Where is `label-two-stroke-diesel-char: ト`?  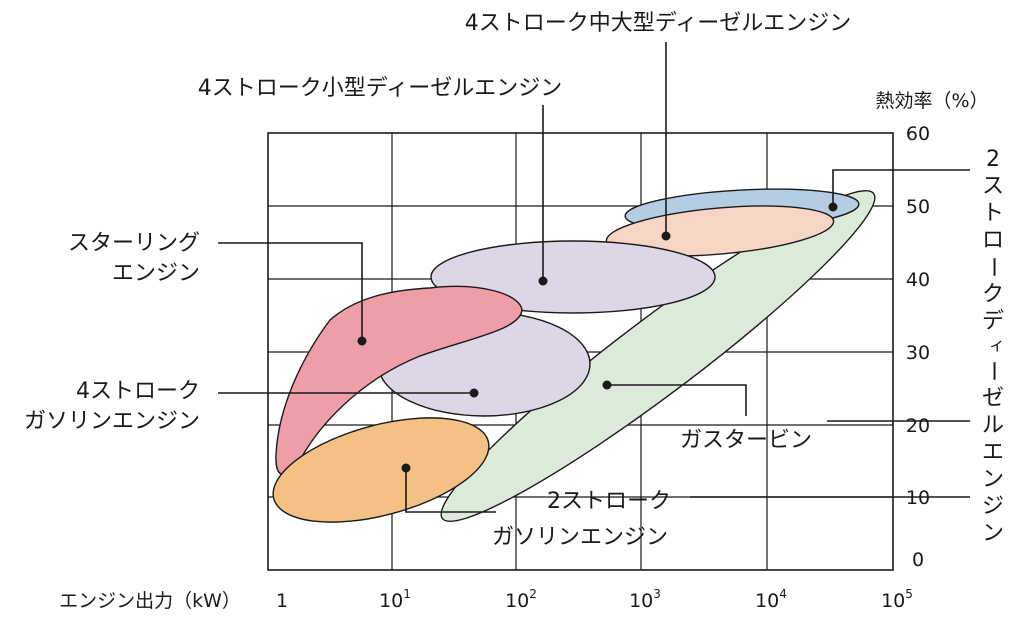
label-two-stroke-diesel-char: ト is located at coordinates (993, 213).